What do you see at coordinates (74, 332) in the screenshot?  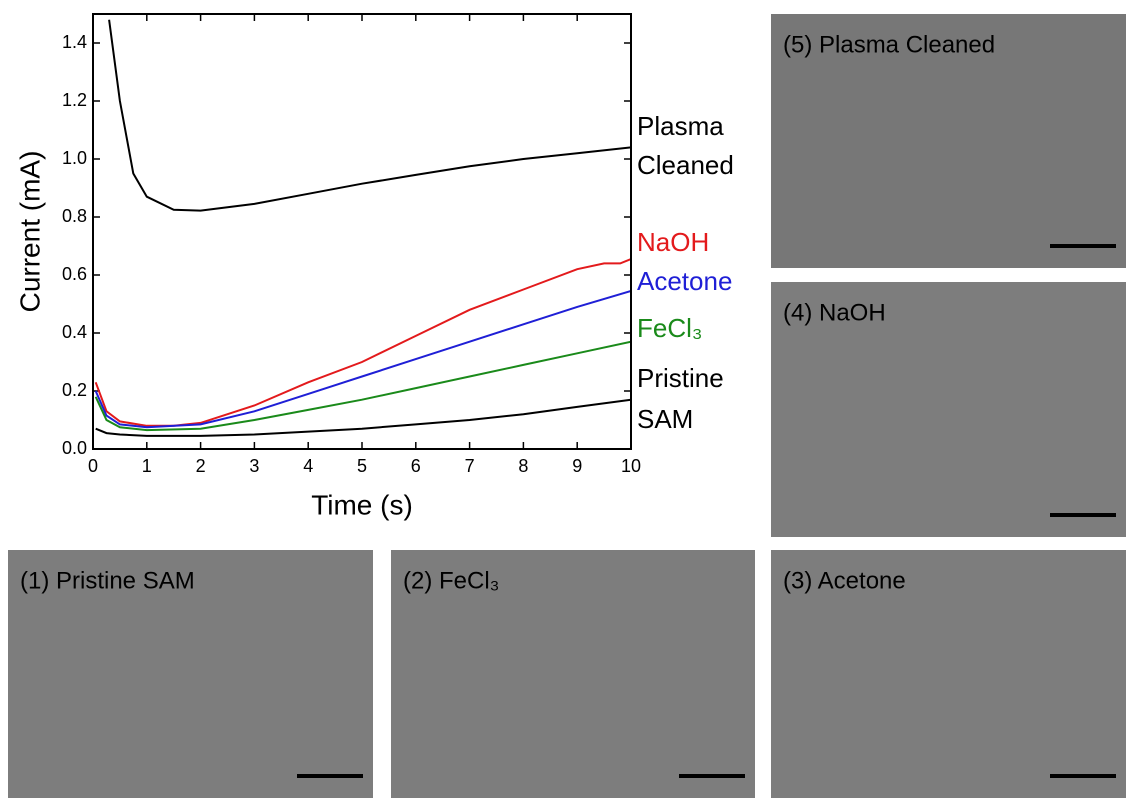 I see `y-tick-label: 0.4` at bounding box center [74, 332].